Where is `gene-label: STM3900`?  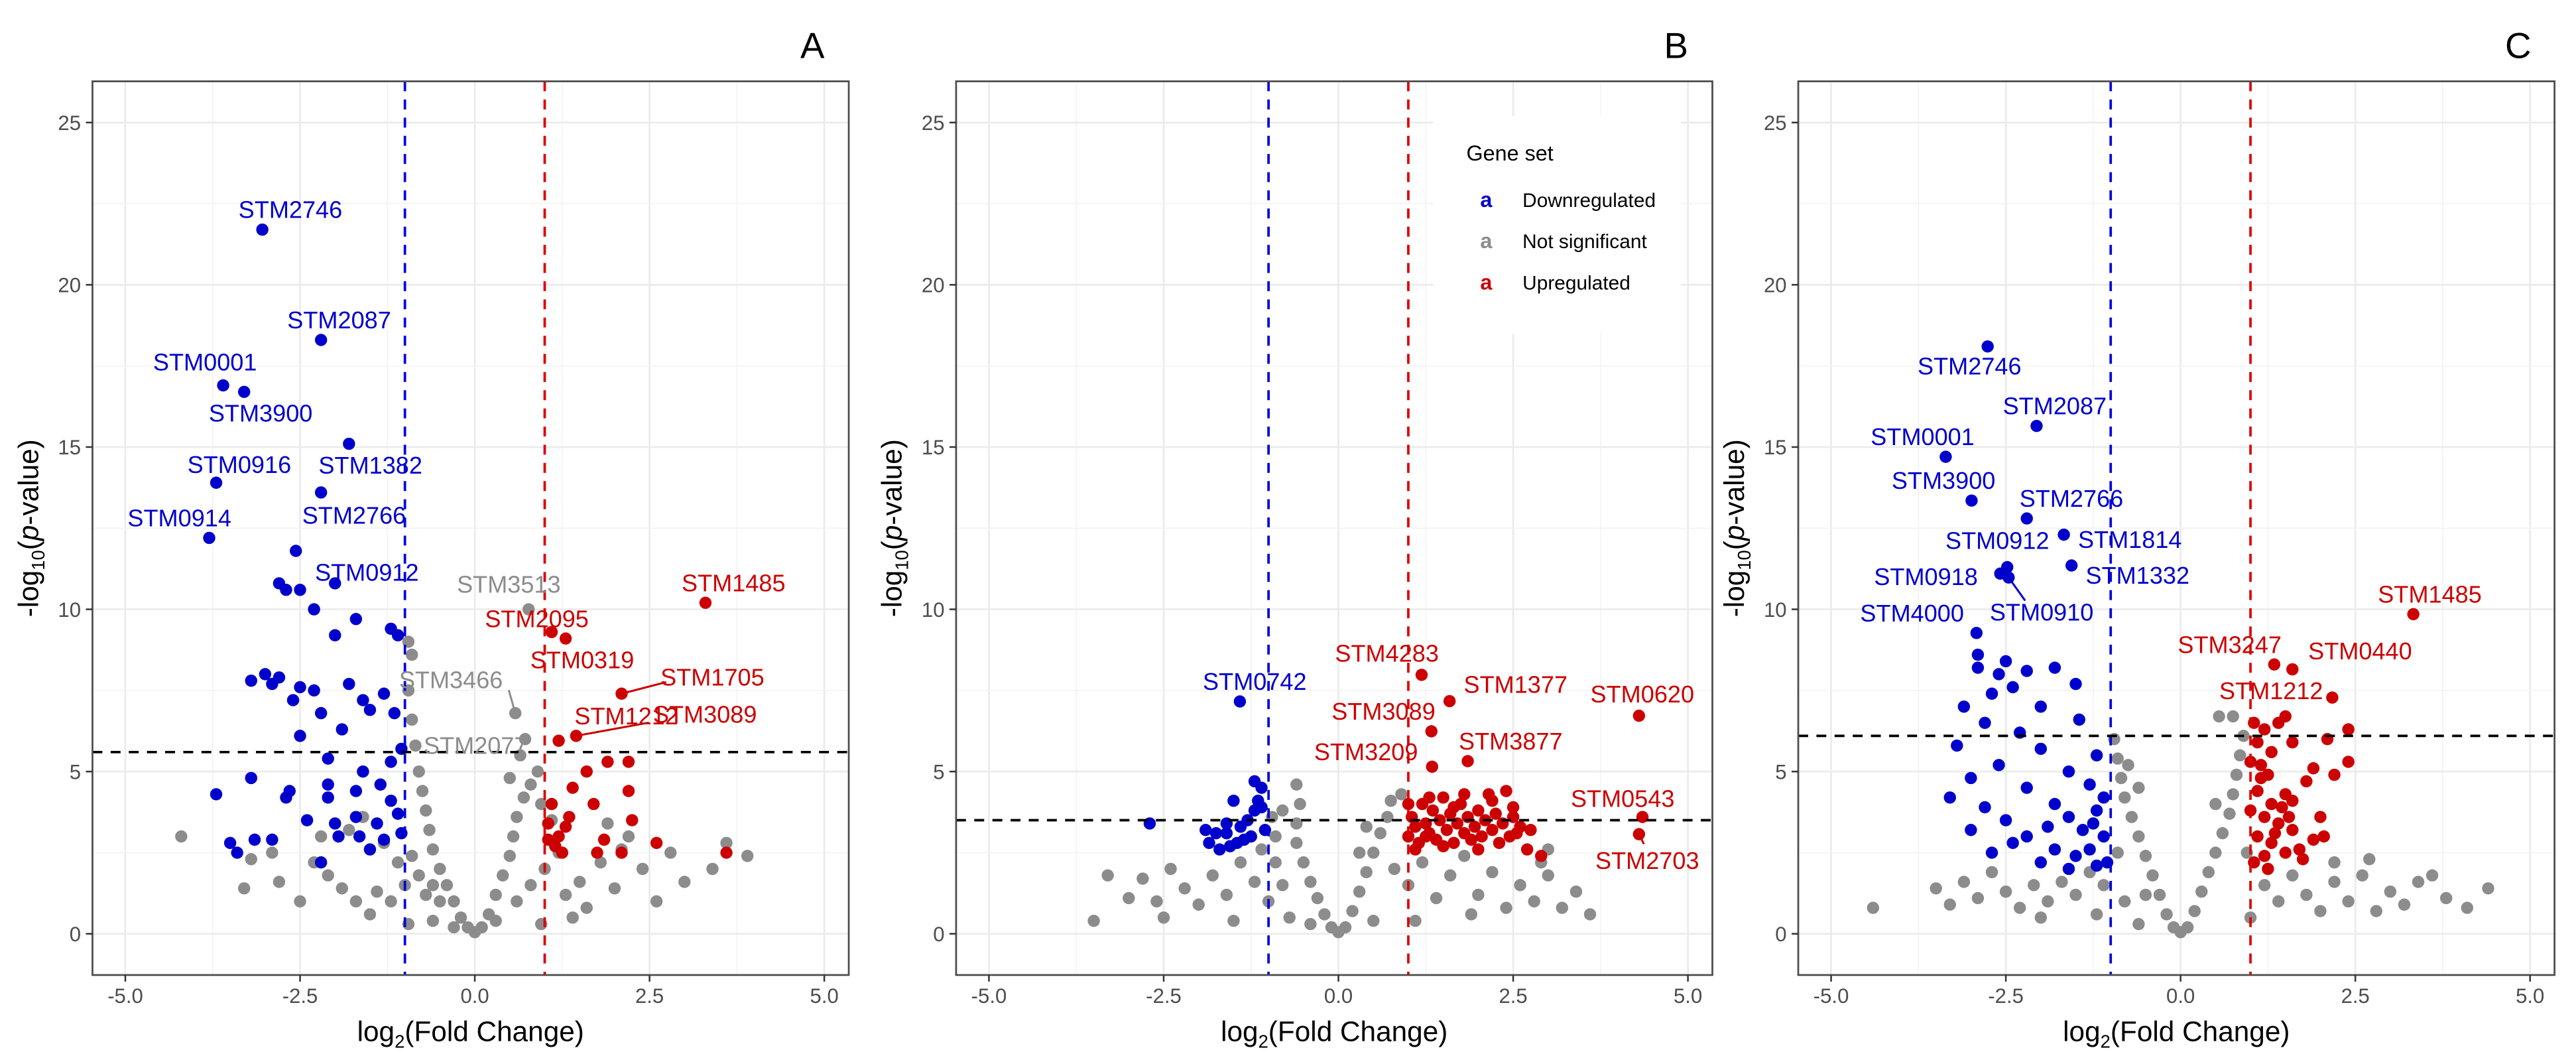 gene-label: STM3900 is located at coordinates (261, 413).